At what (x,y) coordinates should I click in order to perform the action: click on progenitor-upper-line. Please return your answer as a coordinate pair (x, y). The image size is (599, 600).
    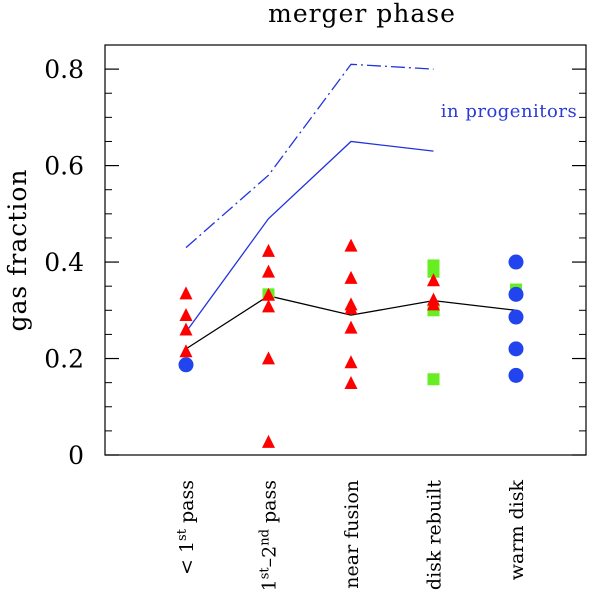
    Looking at the image, I should click on (309, 156).